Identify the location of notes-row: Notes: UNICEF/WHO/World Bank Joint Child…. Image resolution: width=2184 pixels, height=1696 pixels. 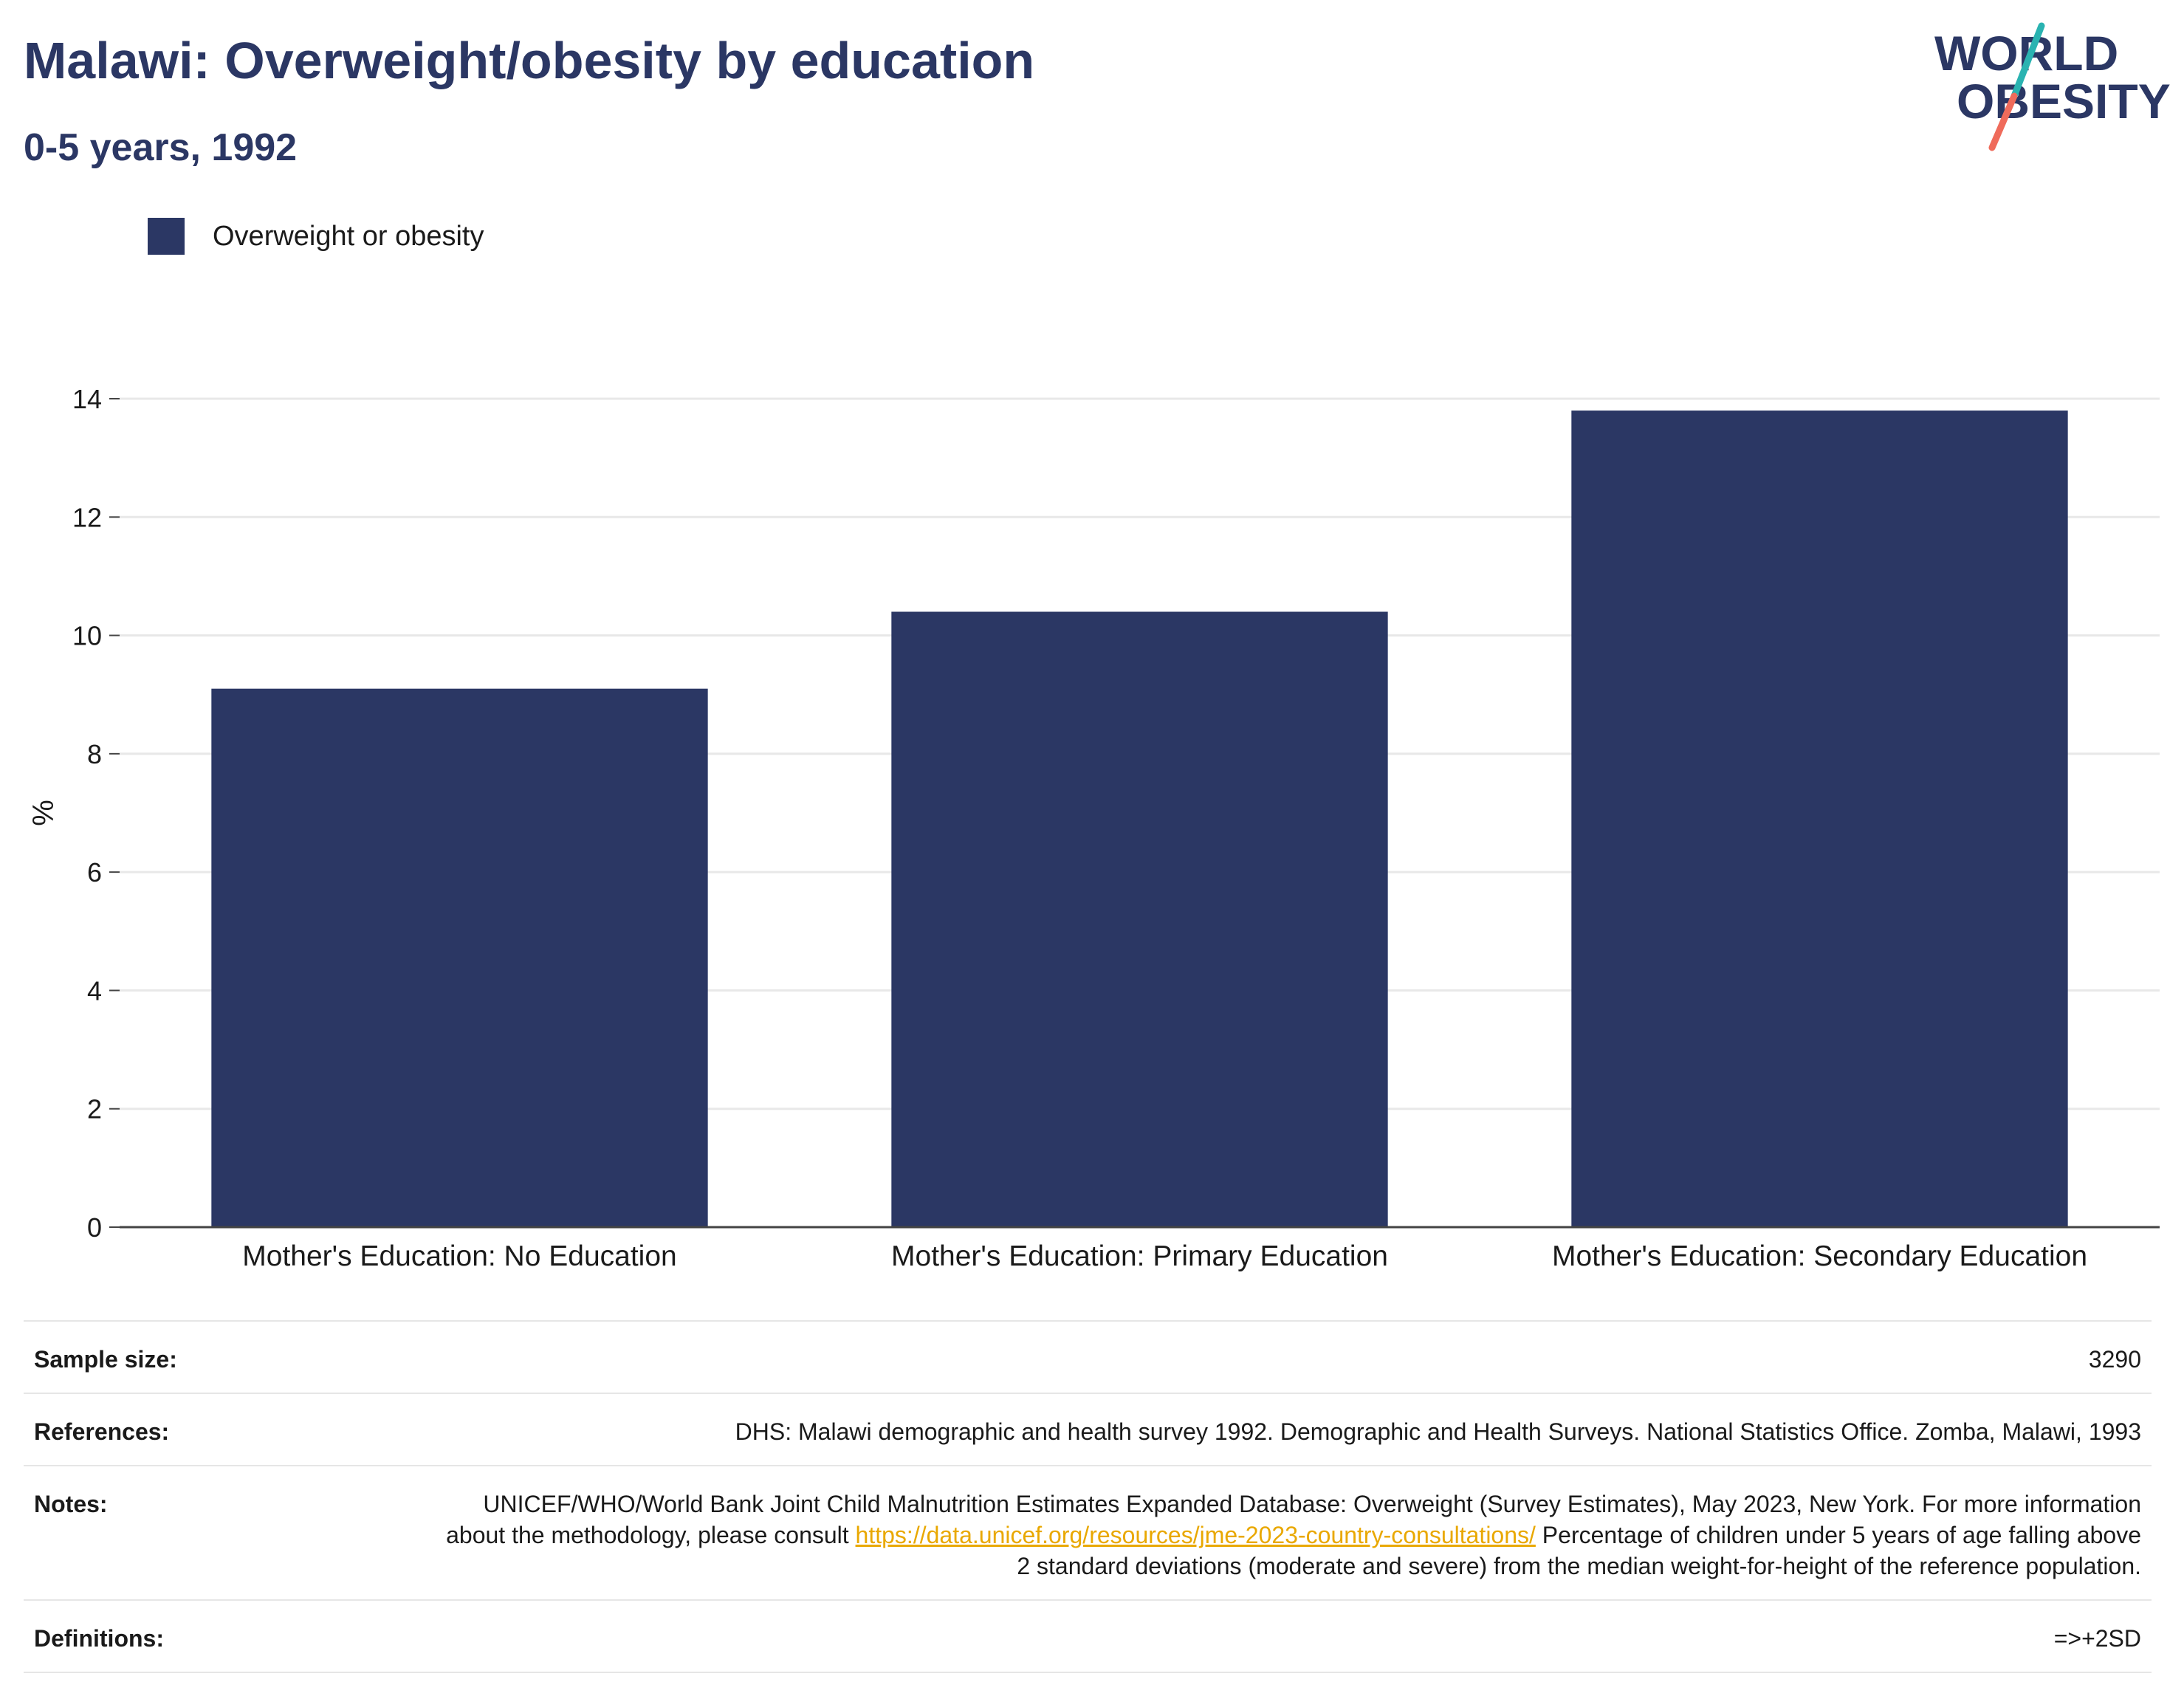
(1088, 1532).